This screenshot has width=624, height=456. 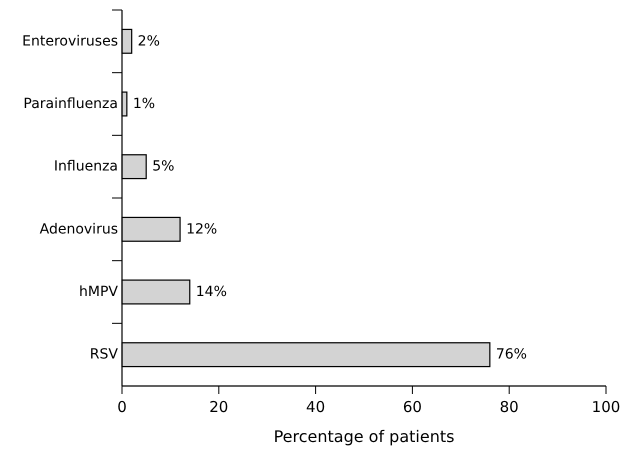 I want to click on data-label: 14%, so click(x=211, y=292).